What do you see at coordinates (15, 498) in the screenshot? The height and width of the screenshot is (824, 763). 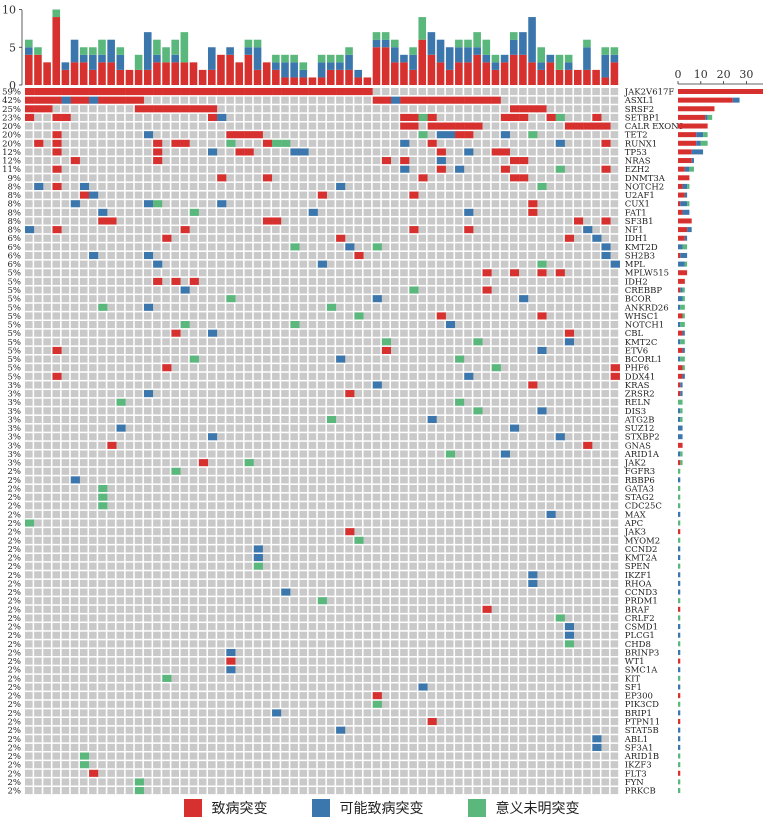 I see `gene-percent-label: 2%` at bounding box center [15, 498].